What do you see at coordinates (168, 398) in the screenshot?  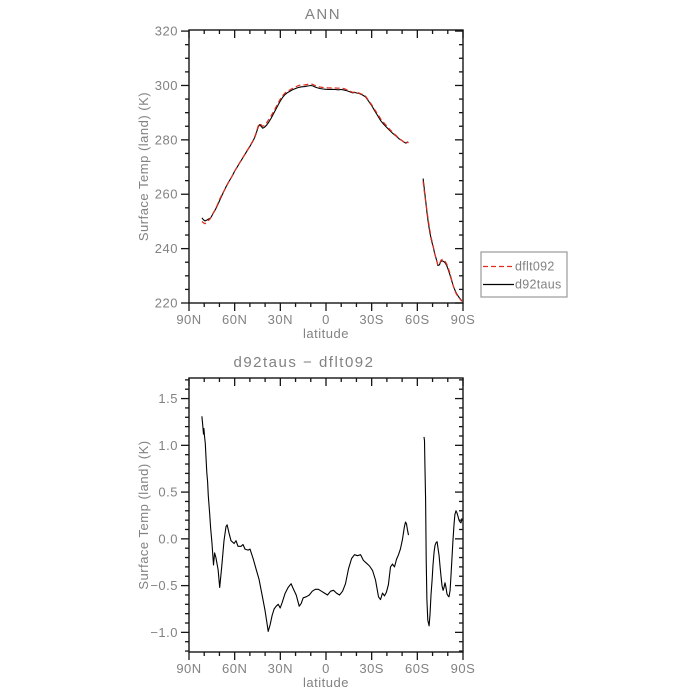 I see `y-tick-label: 1.5` at bounding box center [168, 398].